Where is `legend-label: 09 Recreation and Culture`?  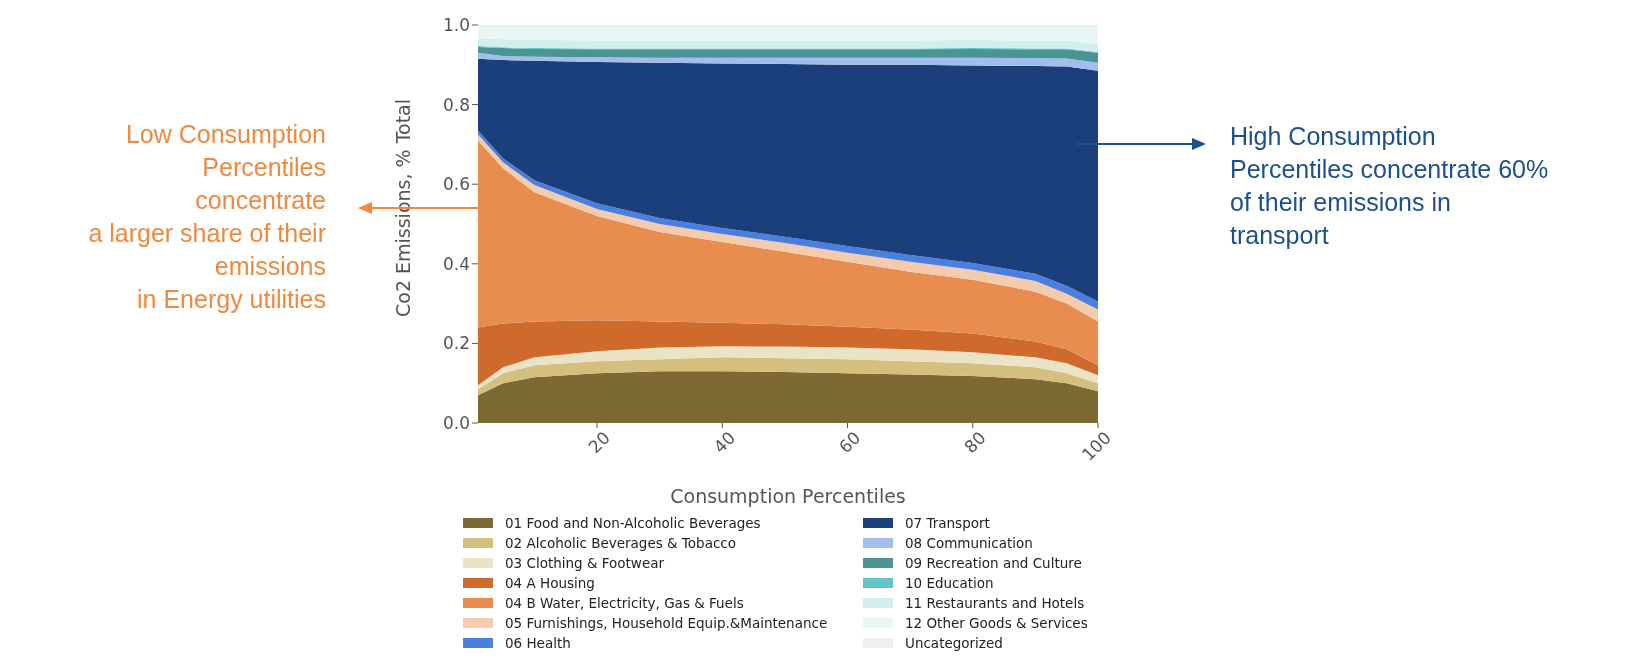 legend-label: 09 Recreation and Culture is located at coordinates (993, 563).